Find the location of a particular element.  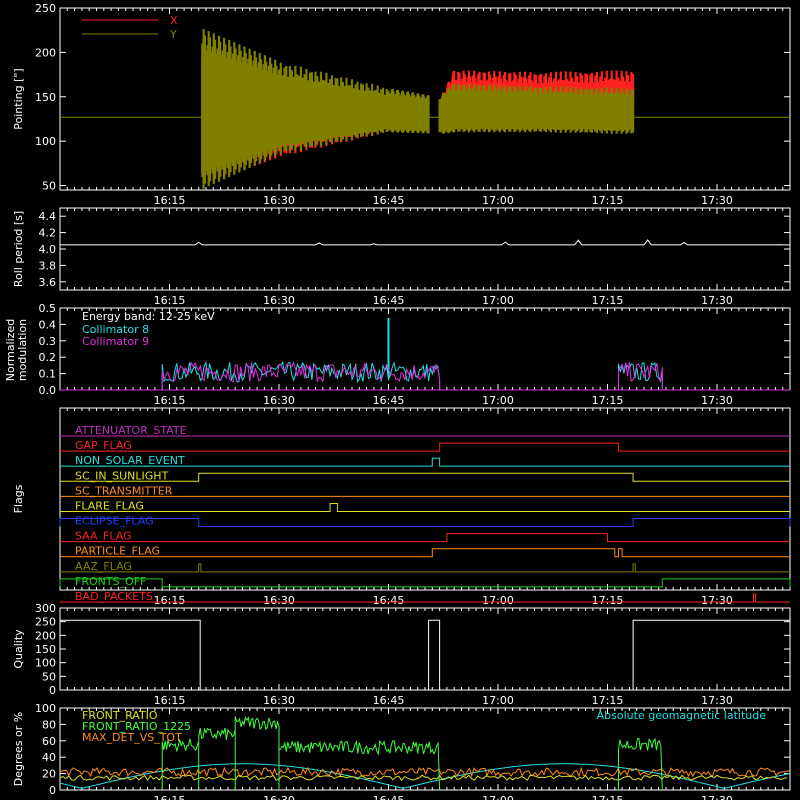

latitude-legend-1: FRONT_RATIO_1225 is located at coordinates (136, 726).